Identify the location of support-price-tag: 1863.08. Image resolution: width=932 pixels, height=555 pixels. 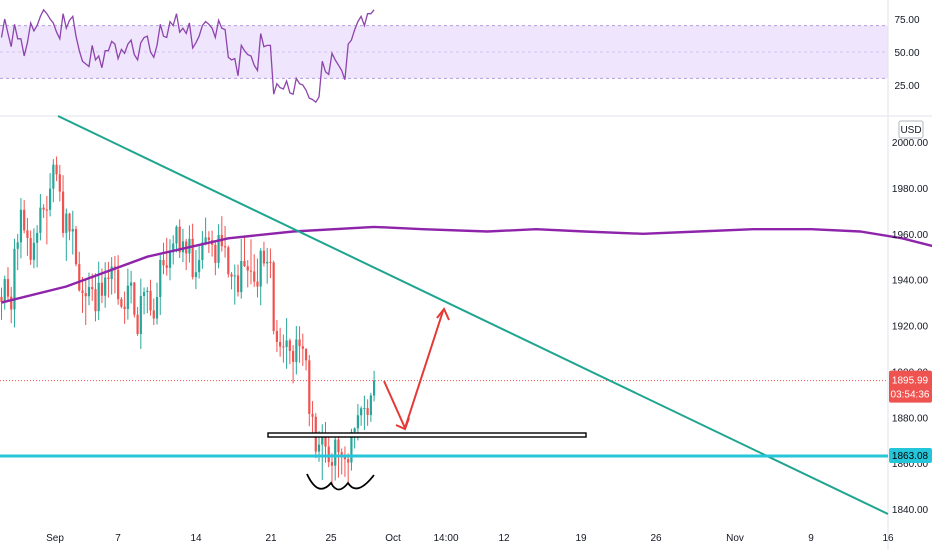
(910, 455).